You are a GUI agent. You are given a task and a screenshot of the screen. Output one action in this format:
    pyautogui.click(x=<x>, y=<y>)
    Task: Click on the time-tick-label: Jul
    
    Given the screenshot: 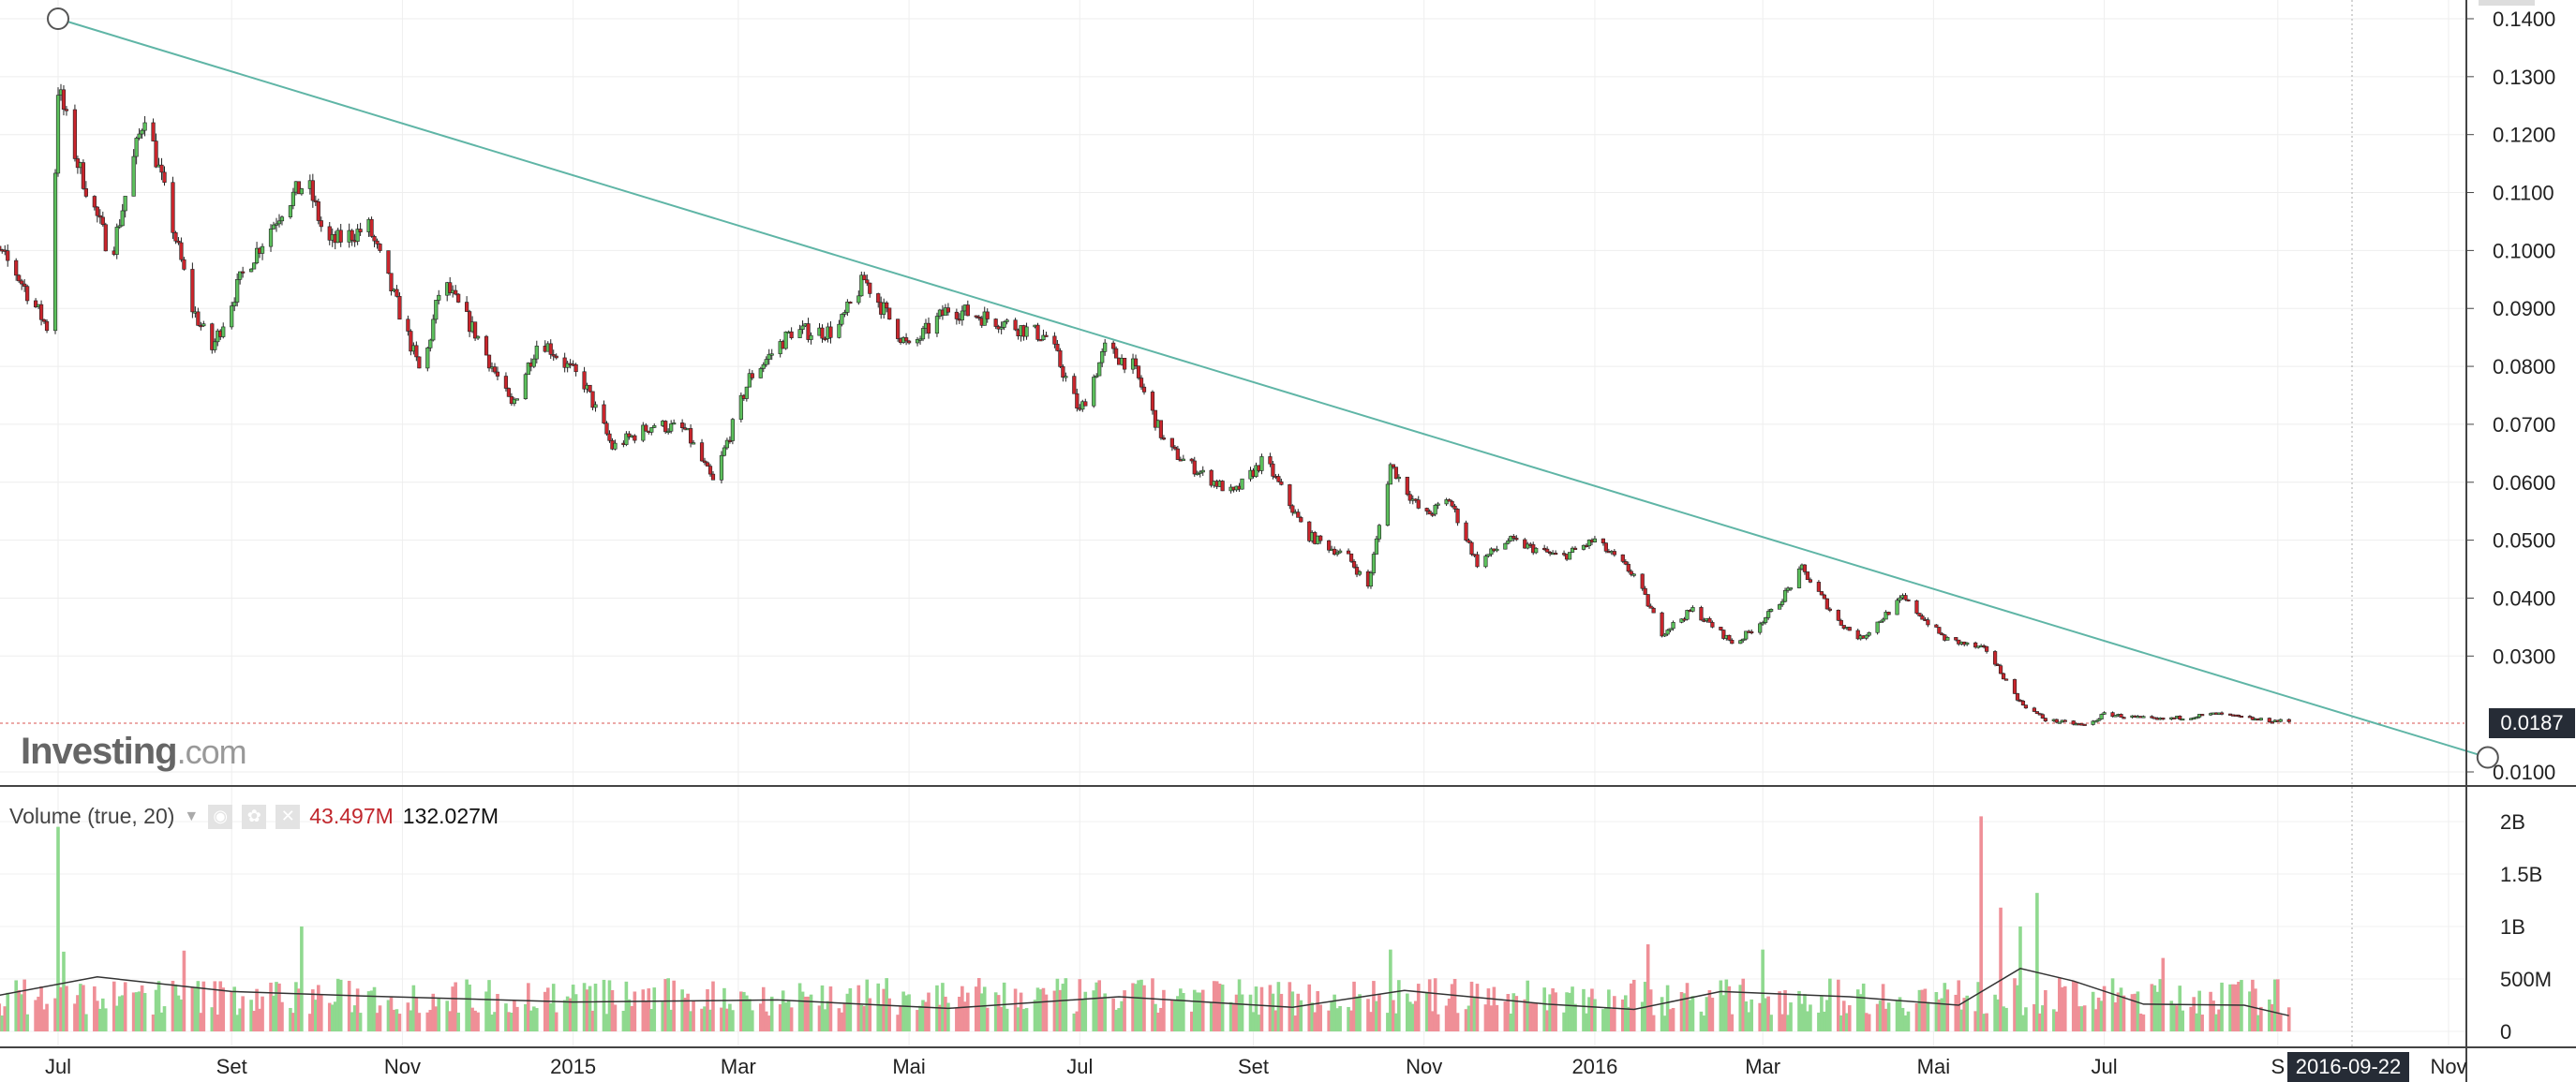 What is the action you would take?
    pyautogui.click(x=2105, y=1066)
    